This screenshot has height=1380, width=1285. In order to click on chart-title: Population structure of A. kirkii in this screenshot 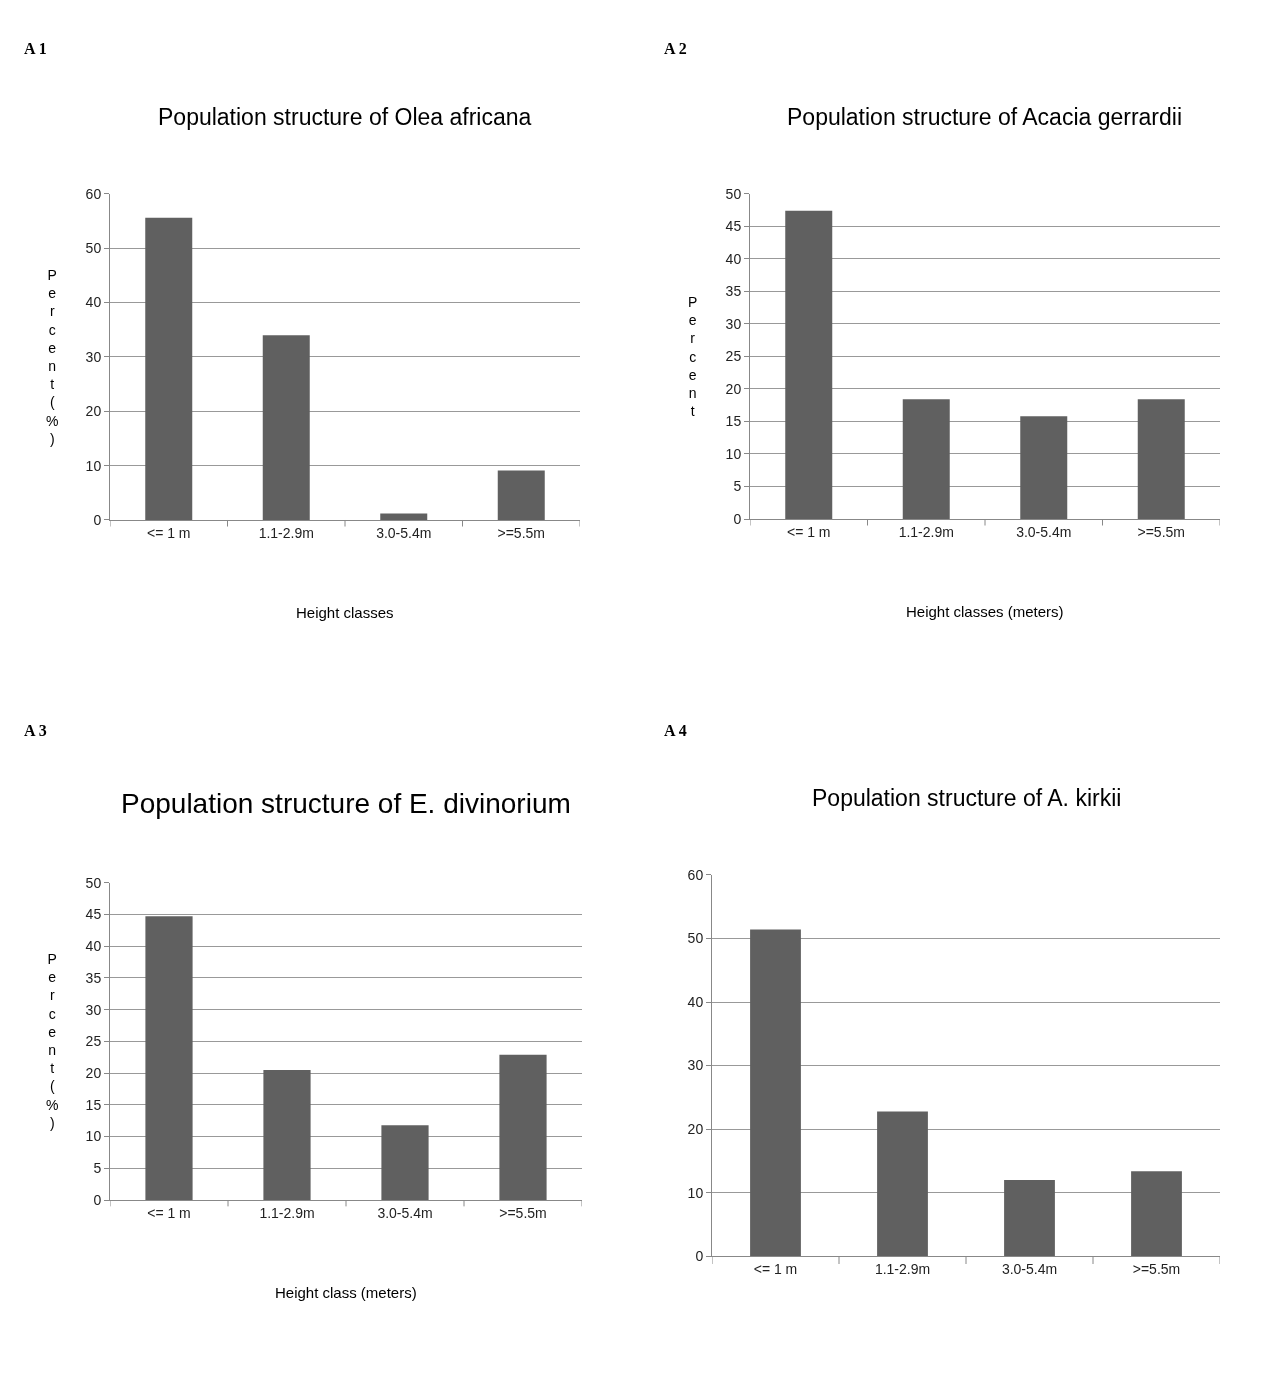, I will do `click(967, 798)`.